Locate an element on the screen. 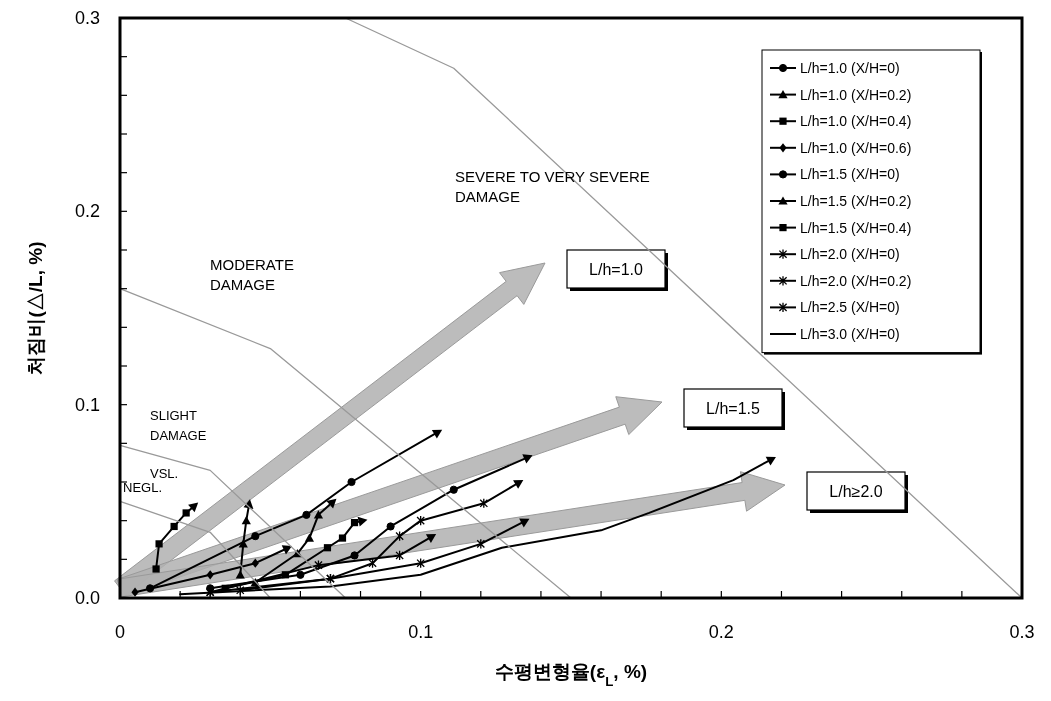 The width and height of the screenshot is (1051, 701). annotation: SLIGHT DAMAGE is located at coordinates (178, 425).